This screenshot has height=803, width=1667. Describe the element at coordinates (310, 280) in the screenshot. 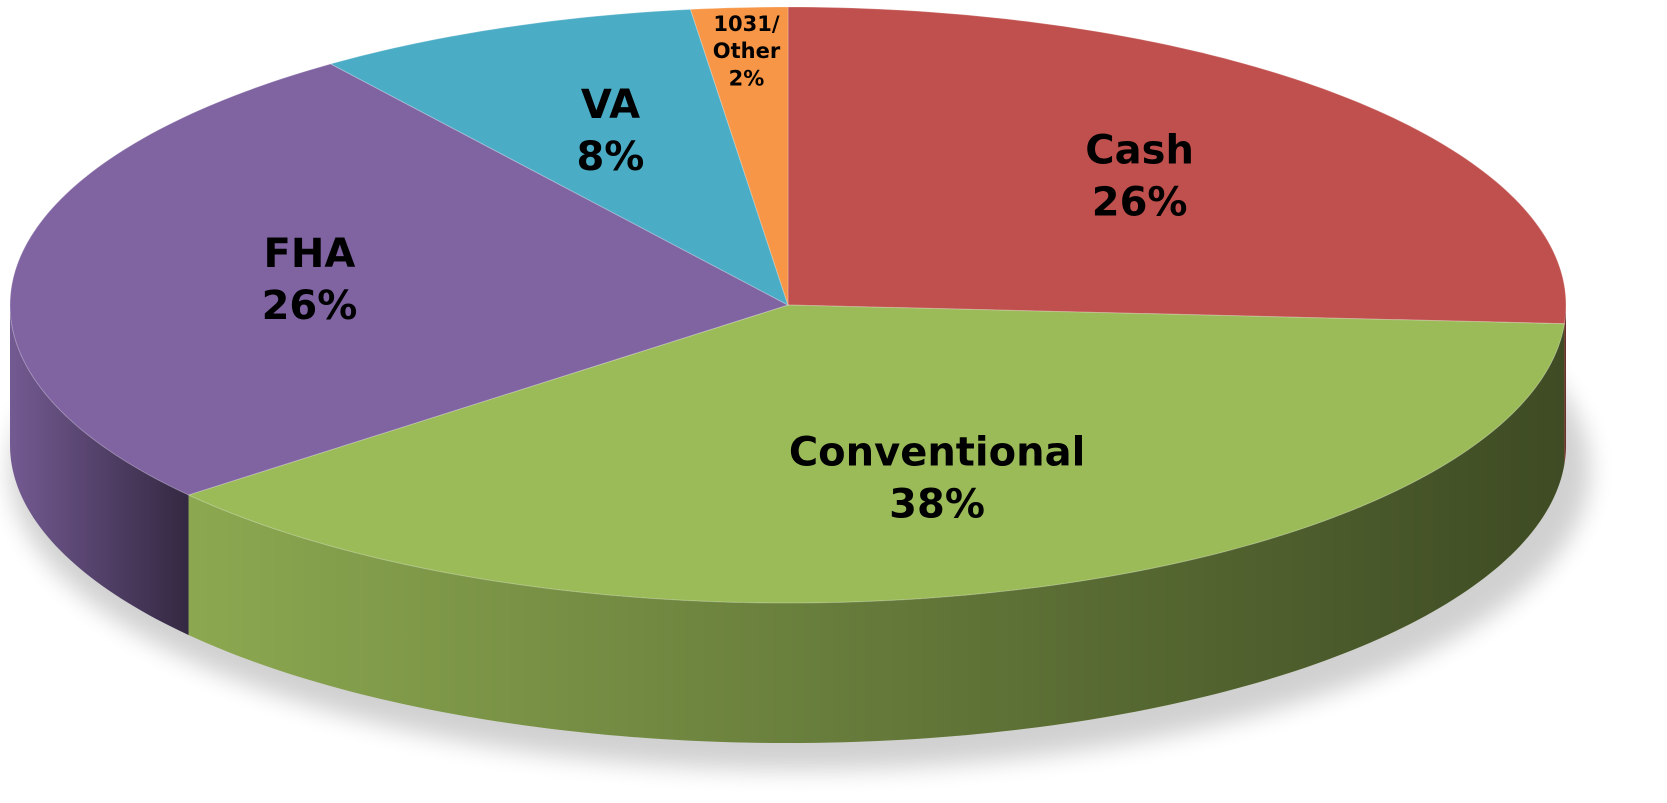

I see `data-label: FHA 26%` at that location.